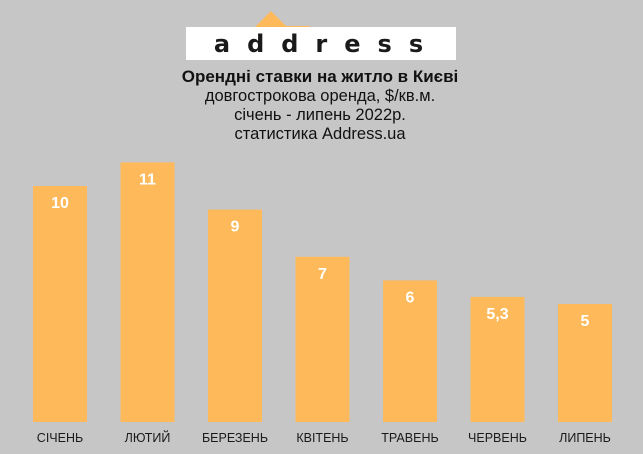 This screenshot has height=454, width=643. I want to click on category-label-7: ЛИПЕНЬ, so click(585, 438).